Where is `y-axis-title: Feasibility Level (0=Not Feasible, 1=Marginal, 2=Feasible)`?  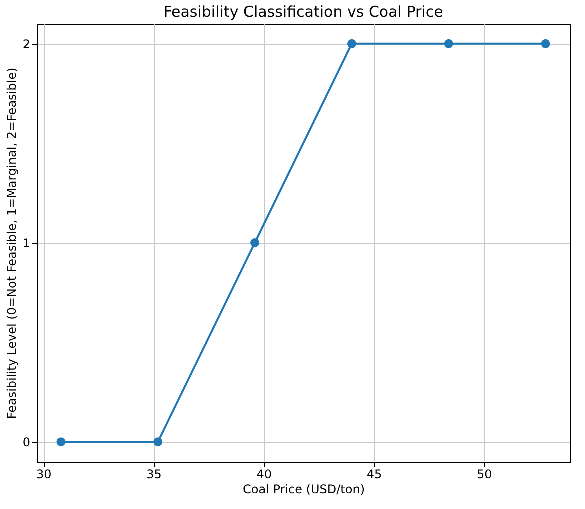
y-axis-title: Feasibility Level (0=Not Feasible, 1=Marginal, 2=Feasible) is located at coordinates (11, 244).